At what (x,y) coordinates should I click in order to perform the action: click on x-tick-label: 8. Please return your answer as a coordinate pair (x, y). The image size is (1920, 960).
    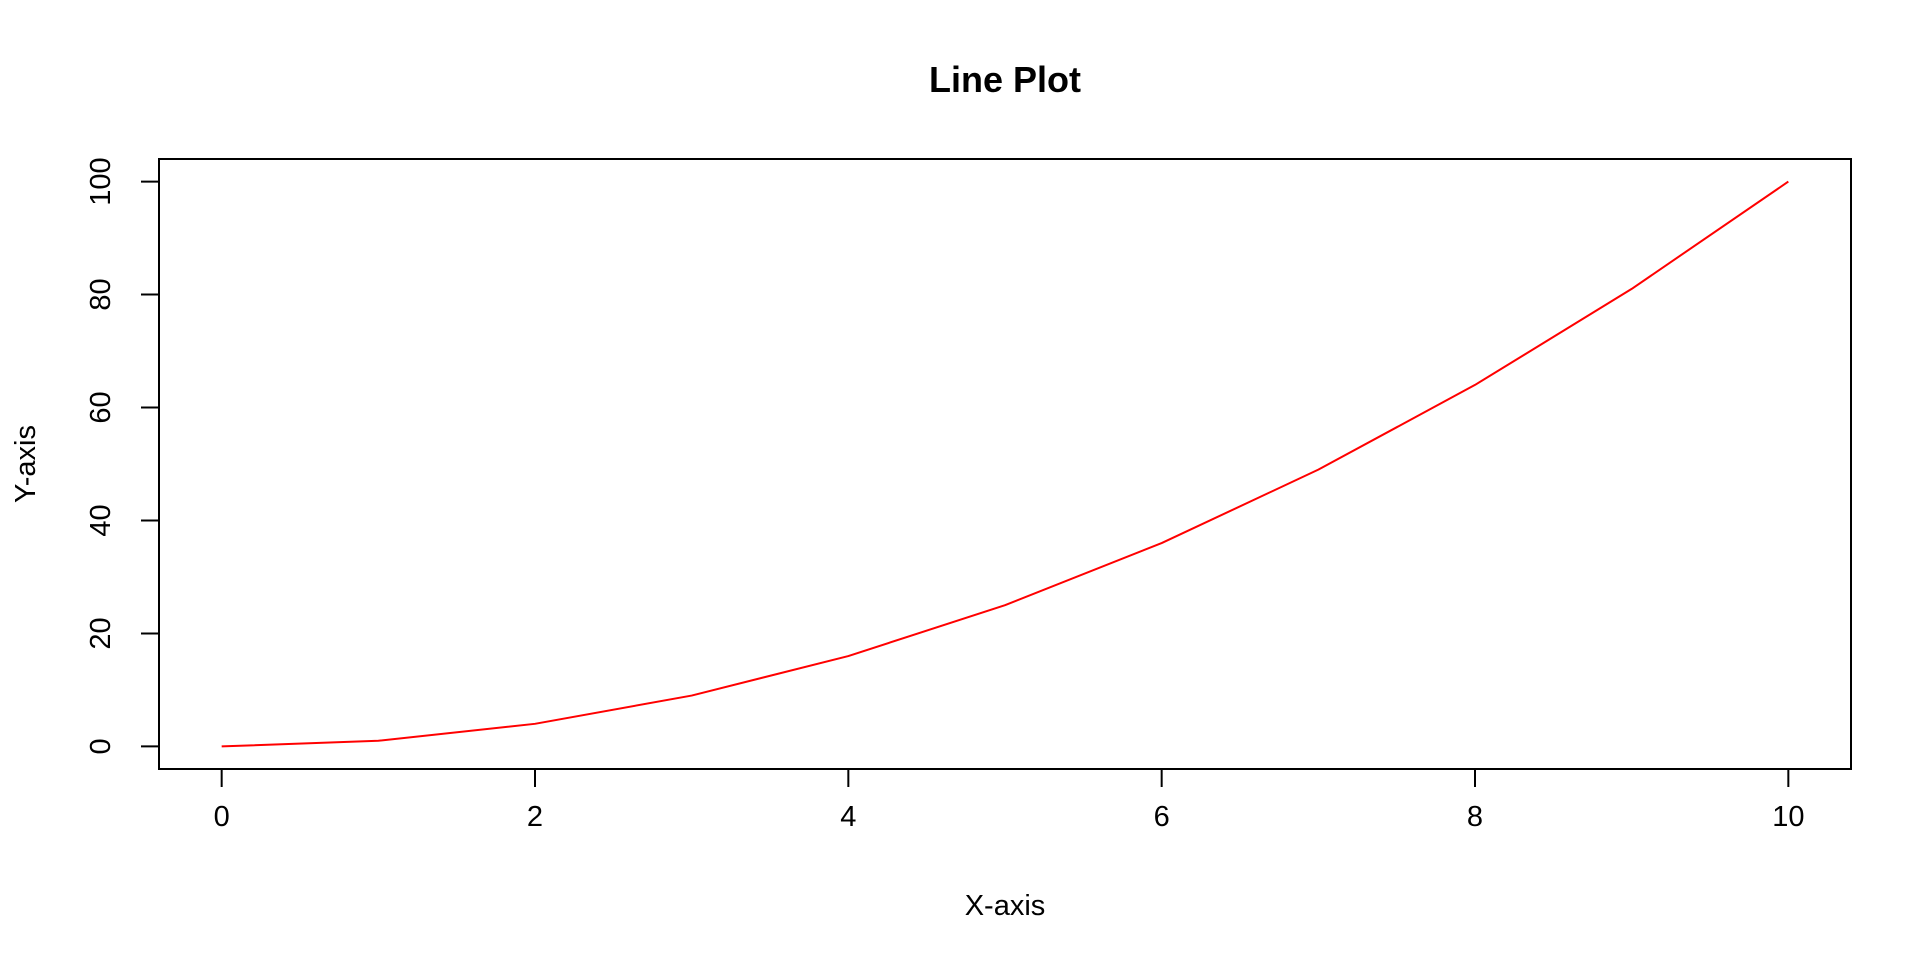
    Looking at the image, I should click on (1475, 817).